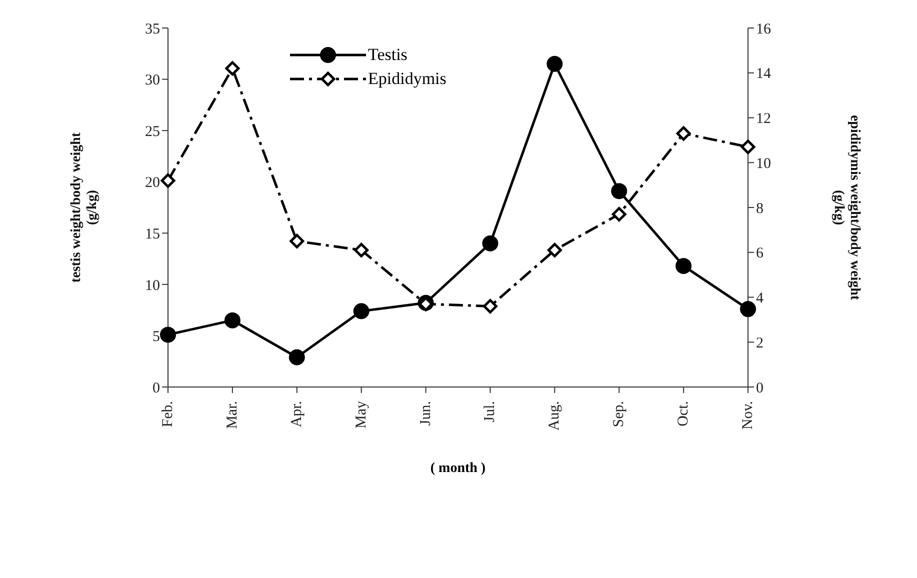 Image resolution: width=917 pixels, height=578 pixels. What do you see at coordinates (490, 411) in the screenshot?
I see `x-tick-label: Jul.` at bounding box center [490, 411].